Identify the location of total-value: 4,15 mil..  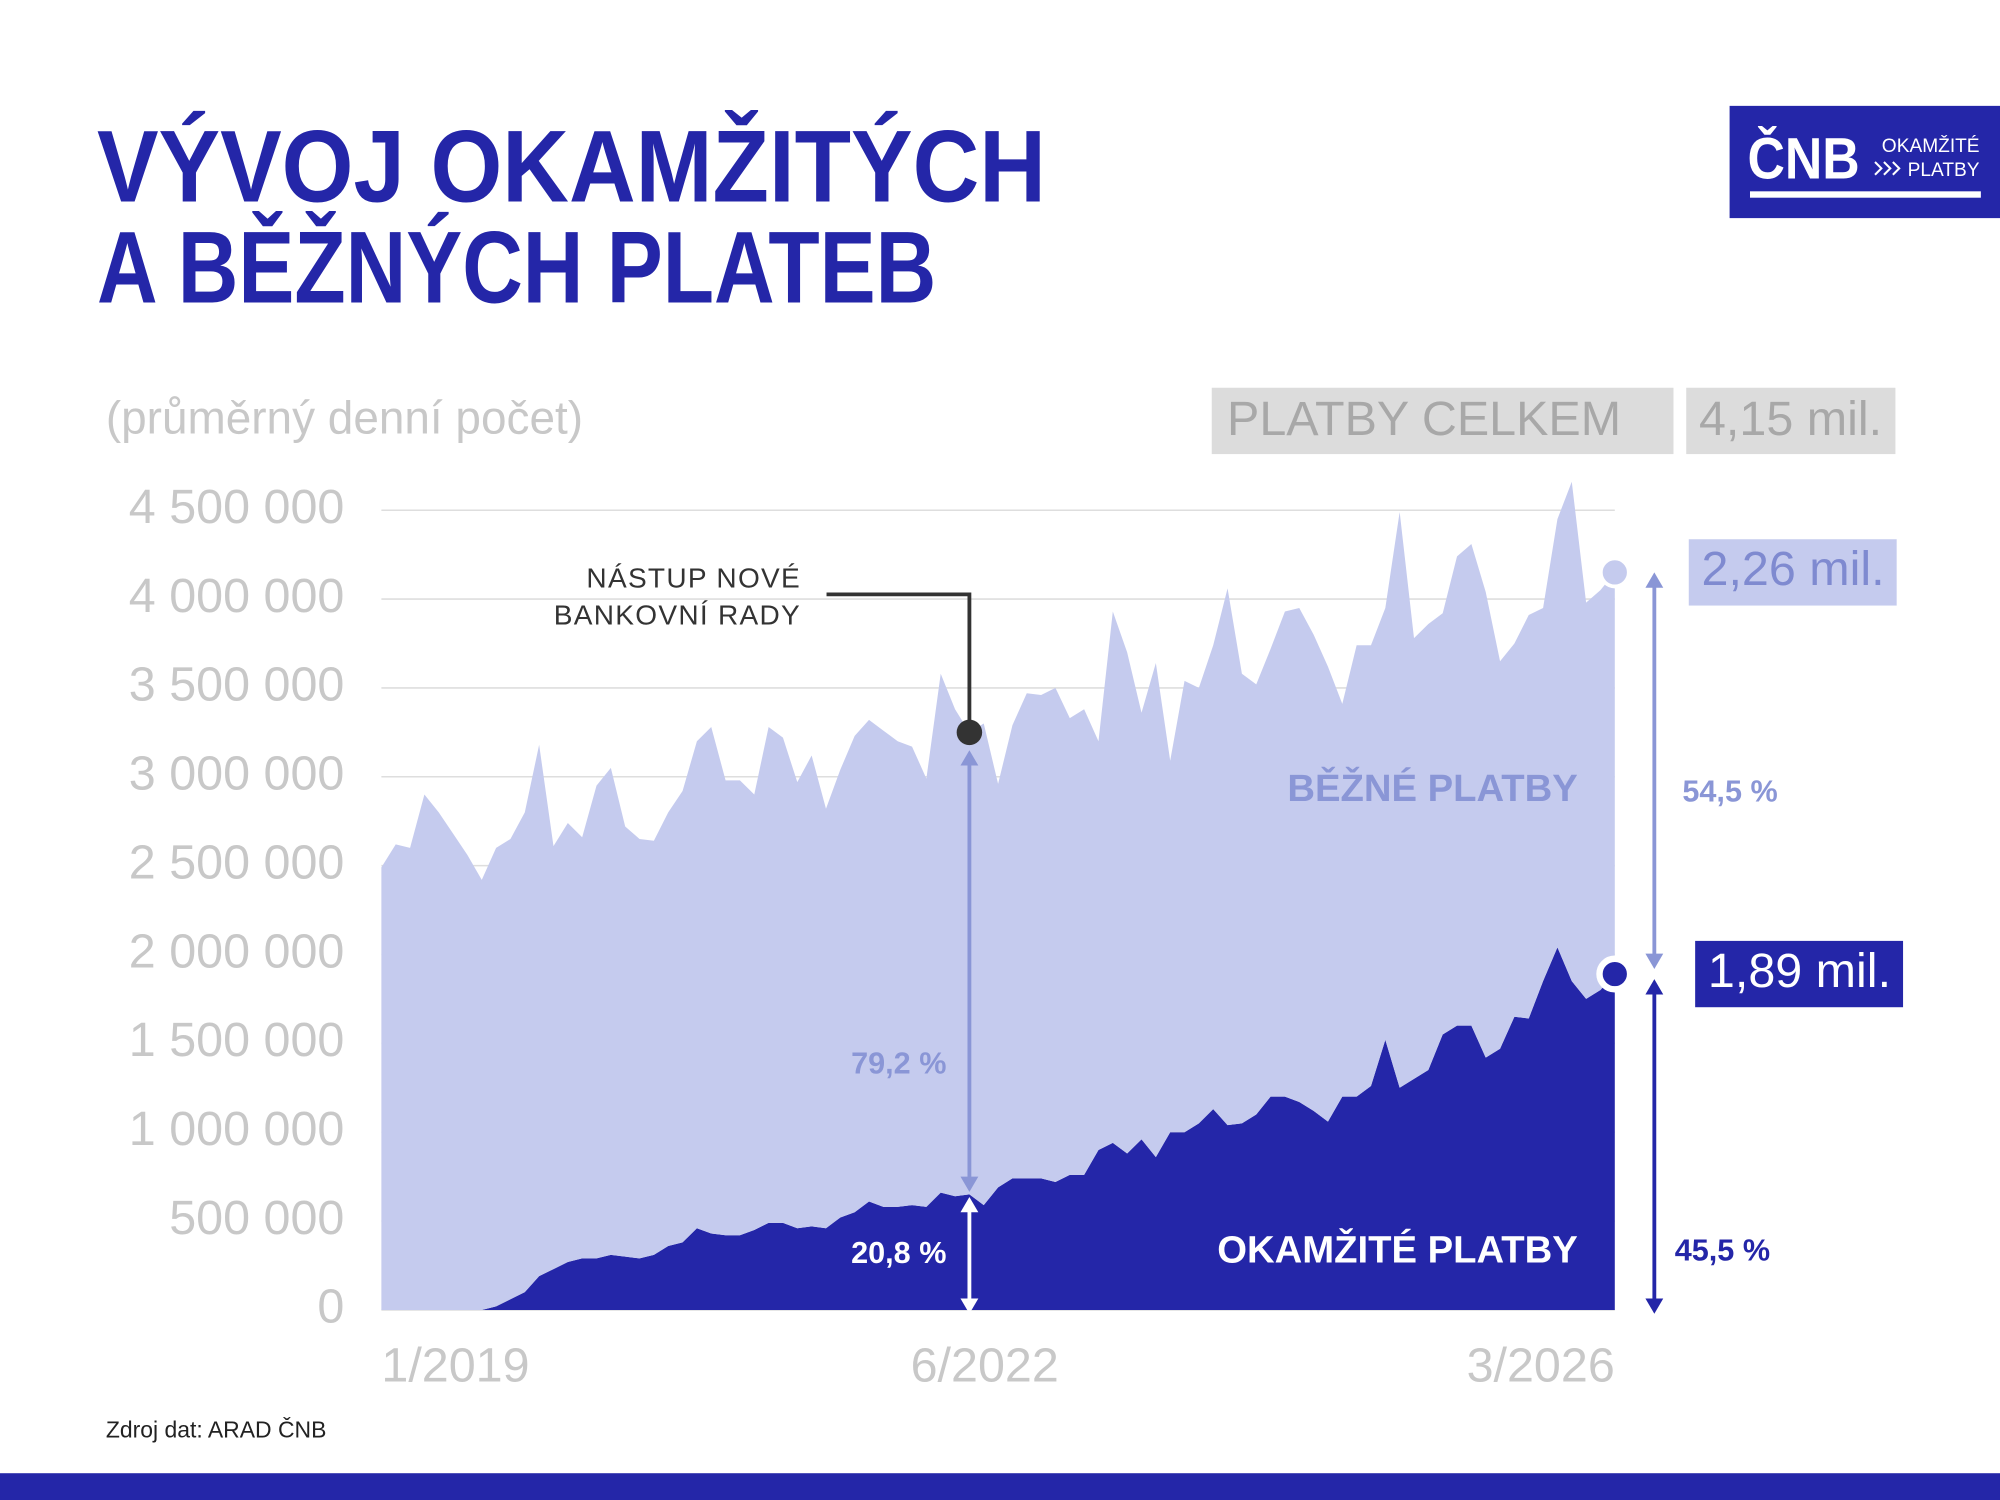
(1790, 419).